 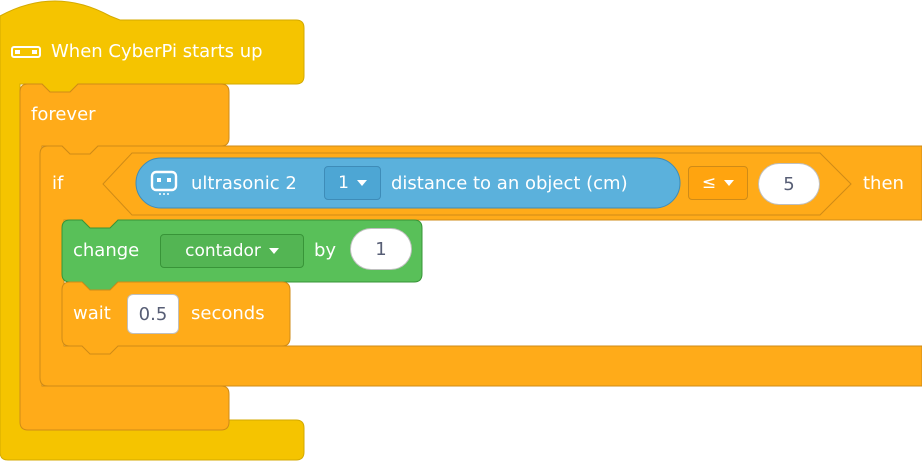 I want to click on change-label: change, so click(x=106, y=250).